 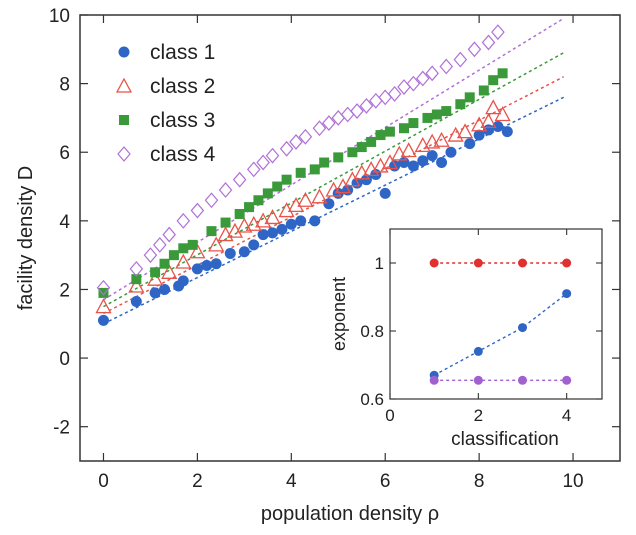 I want to click on y-tick-label: 6, so click(x=64, y=153).